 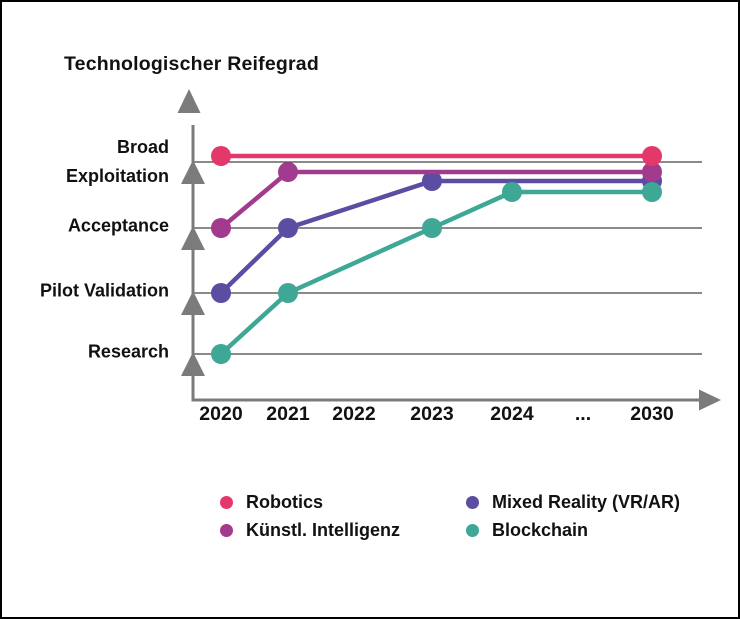 What do you see at coordinates (354, 414) in the screenshot?
I see `x-axis-label-2022: 2022` at bounding box center [354, 414].